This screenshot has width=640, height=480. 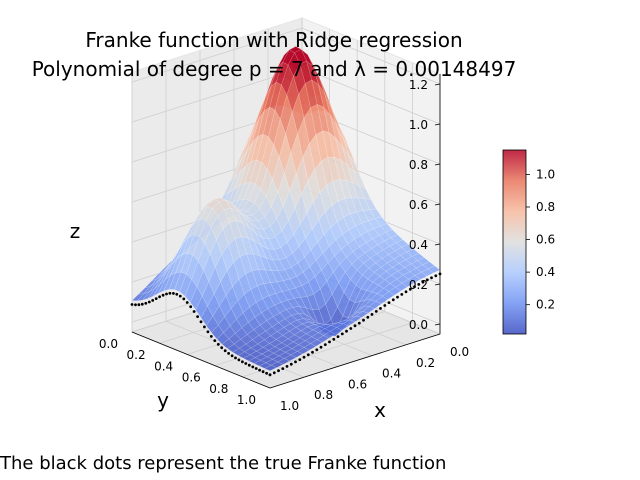 What do you see at coordinates (545, 240) in the screenshot?
I see `colorbar-tick-label: 0.6` at bounding box center [545, 240].